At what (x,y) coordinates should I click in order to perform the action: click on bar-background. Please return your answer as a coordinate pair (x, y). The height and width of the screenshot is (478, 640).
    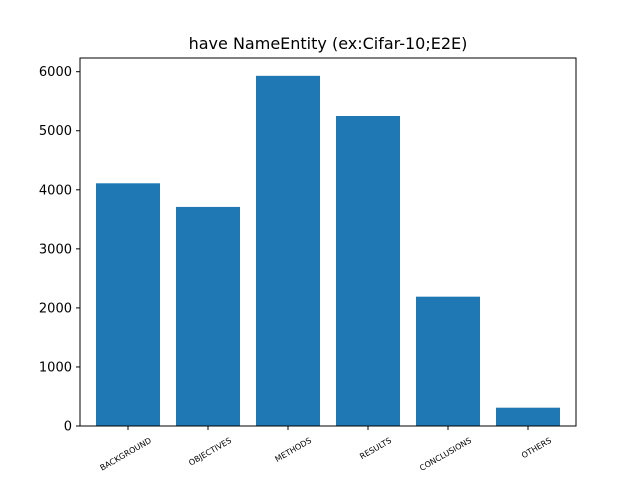
    Looking at the image, I should click on (128, 304).